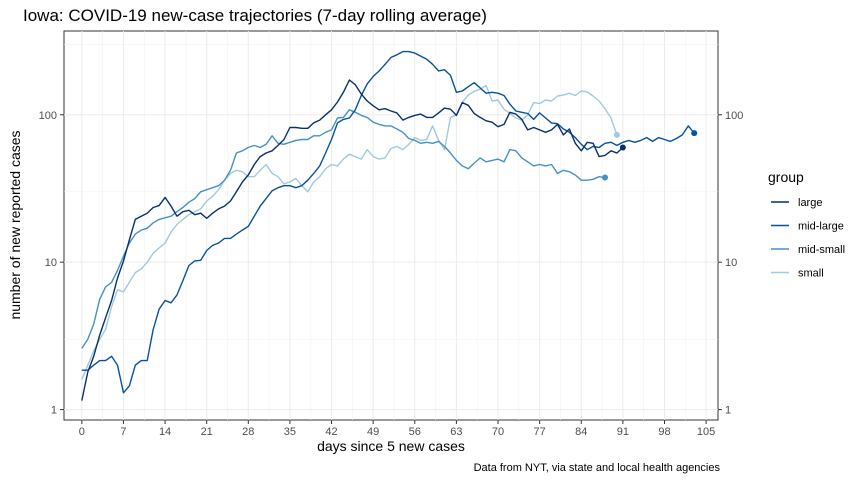  Describe the element at coordinates (810, 203) in the screenshot. I see `legend-label-large: large` at that location.